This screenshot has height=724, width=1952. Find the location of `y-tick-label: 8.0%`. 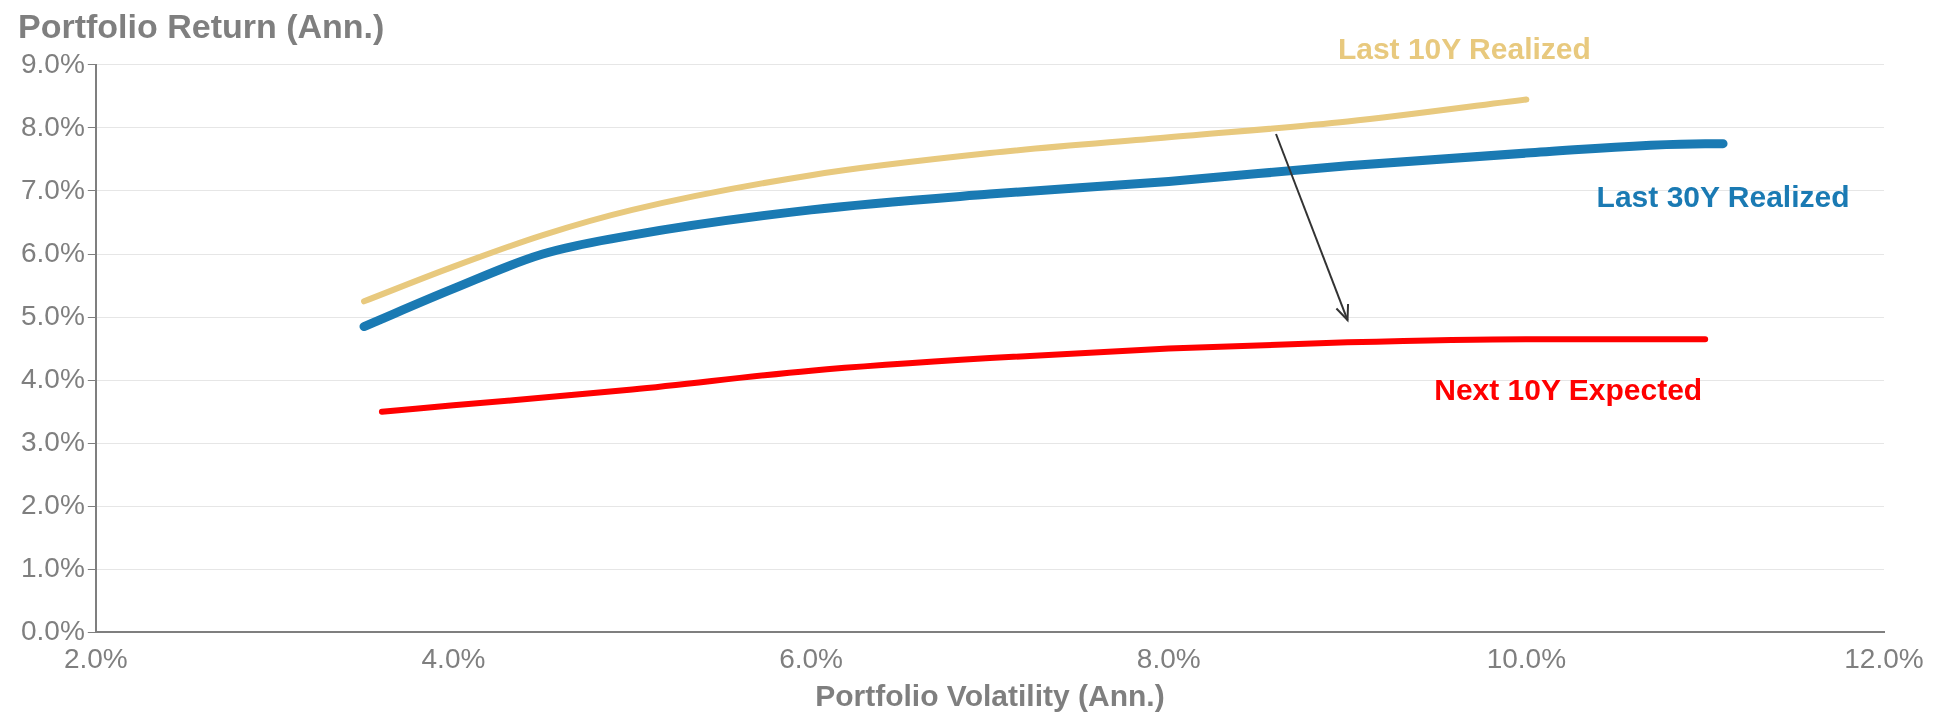

y-tick-label: 8.0% is located at coordinates (52, 126).